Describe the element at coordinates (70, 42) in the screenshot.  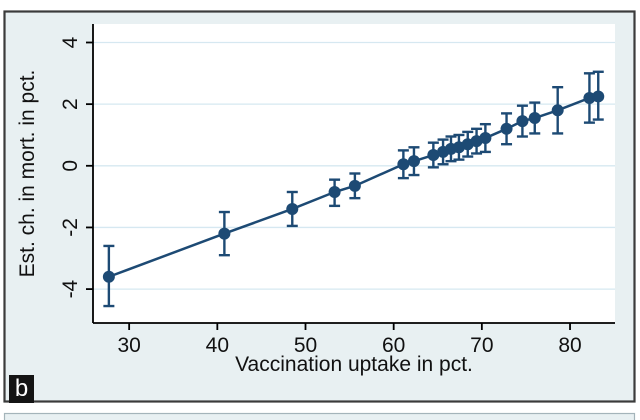
I see `y-tick-label: 4` at that location.